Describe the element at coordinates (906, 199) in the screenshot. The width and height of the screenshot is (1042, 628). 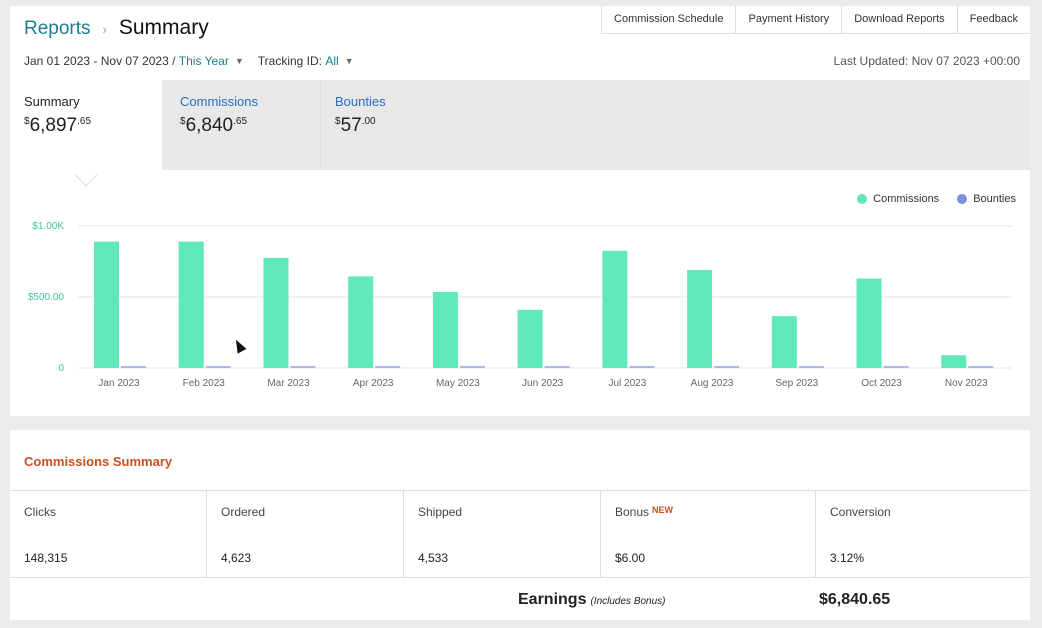
I see `legend-label: Commissions` at that location.